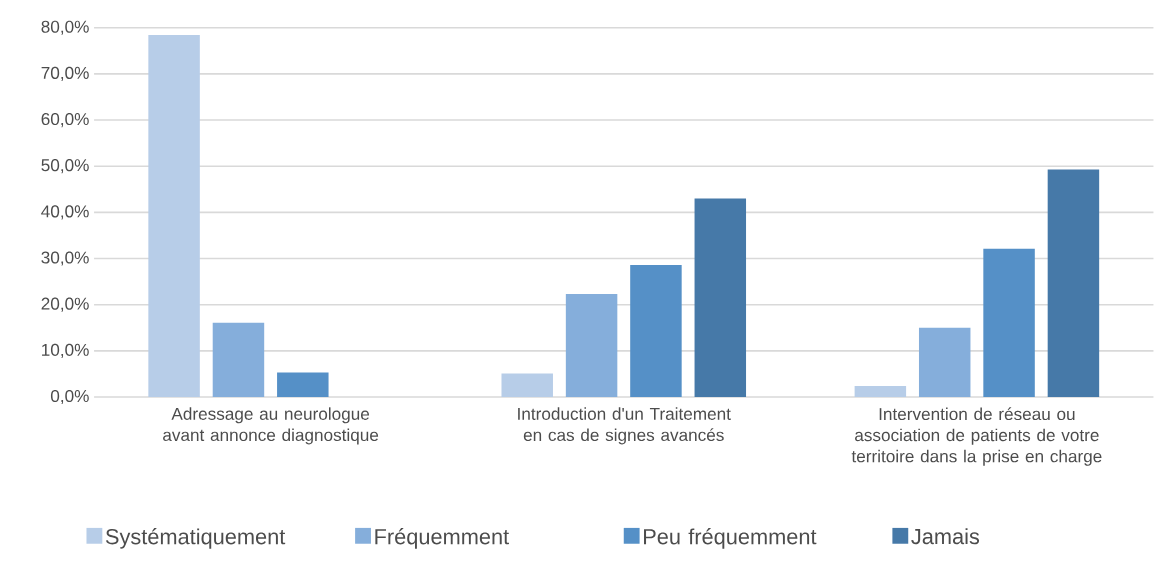 The image size is (1165, 566). Describe the element at coordinates (69, 396) in the screenshot. I see `y-tick-label: 0,0%` at that location.